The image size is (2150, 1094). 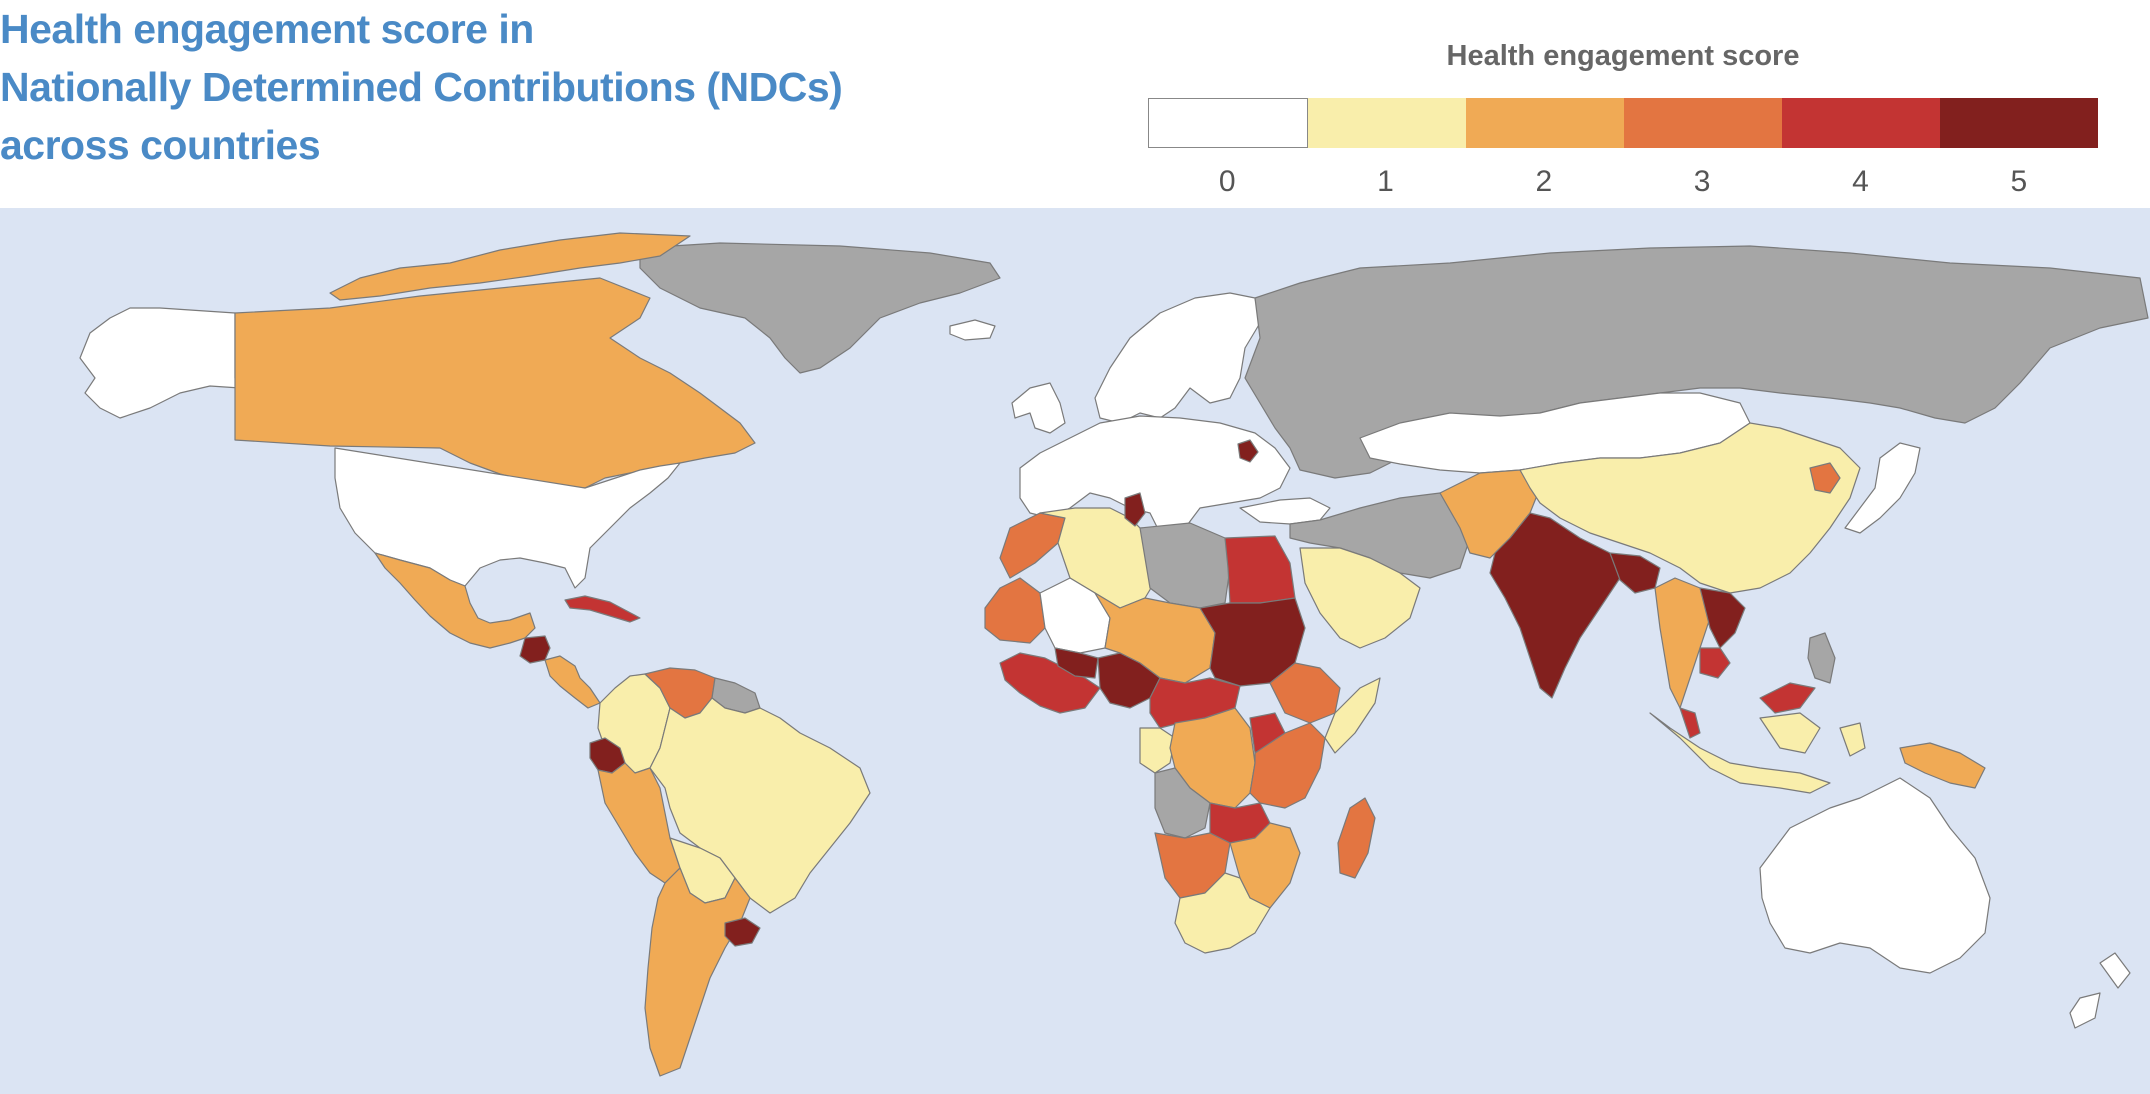 What do you see at coordinates (1015, 610) in the screenshot?
I see `region-mauritania` at bounding box center [1015, 610].